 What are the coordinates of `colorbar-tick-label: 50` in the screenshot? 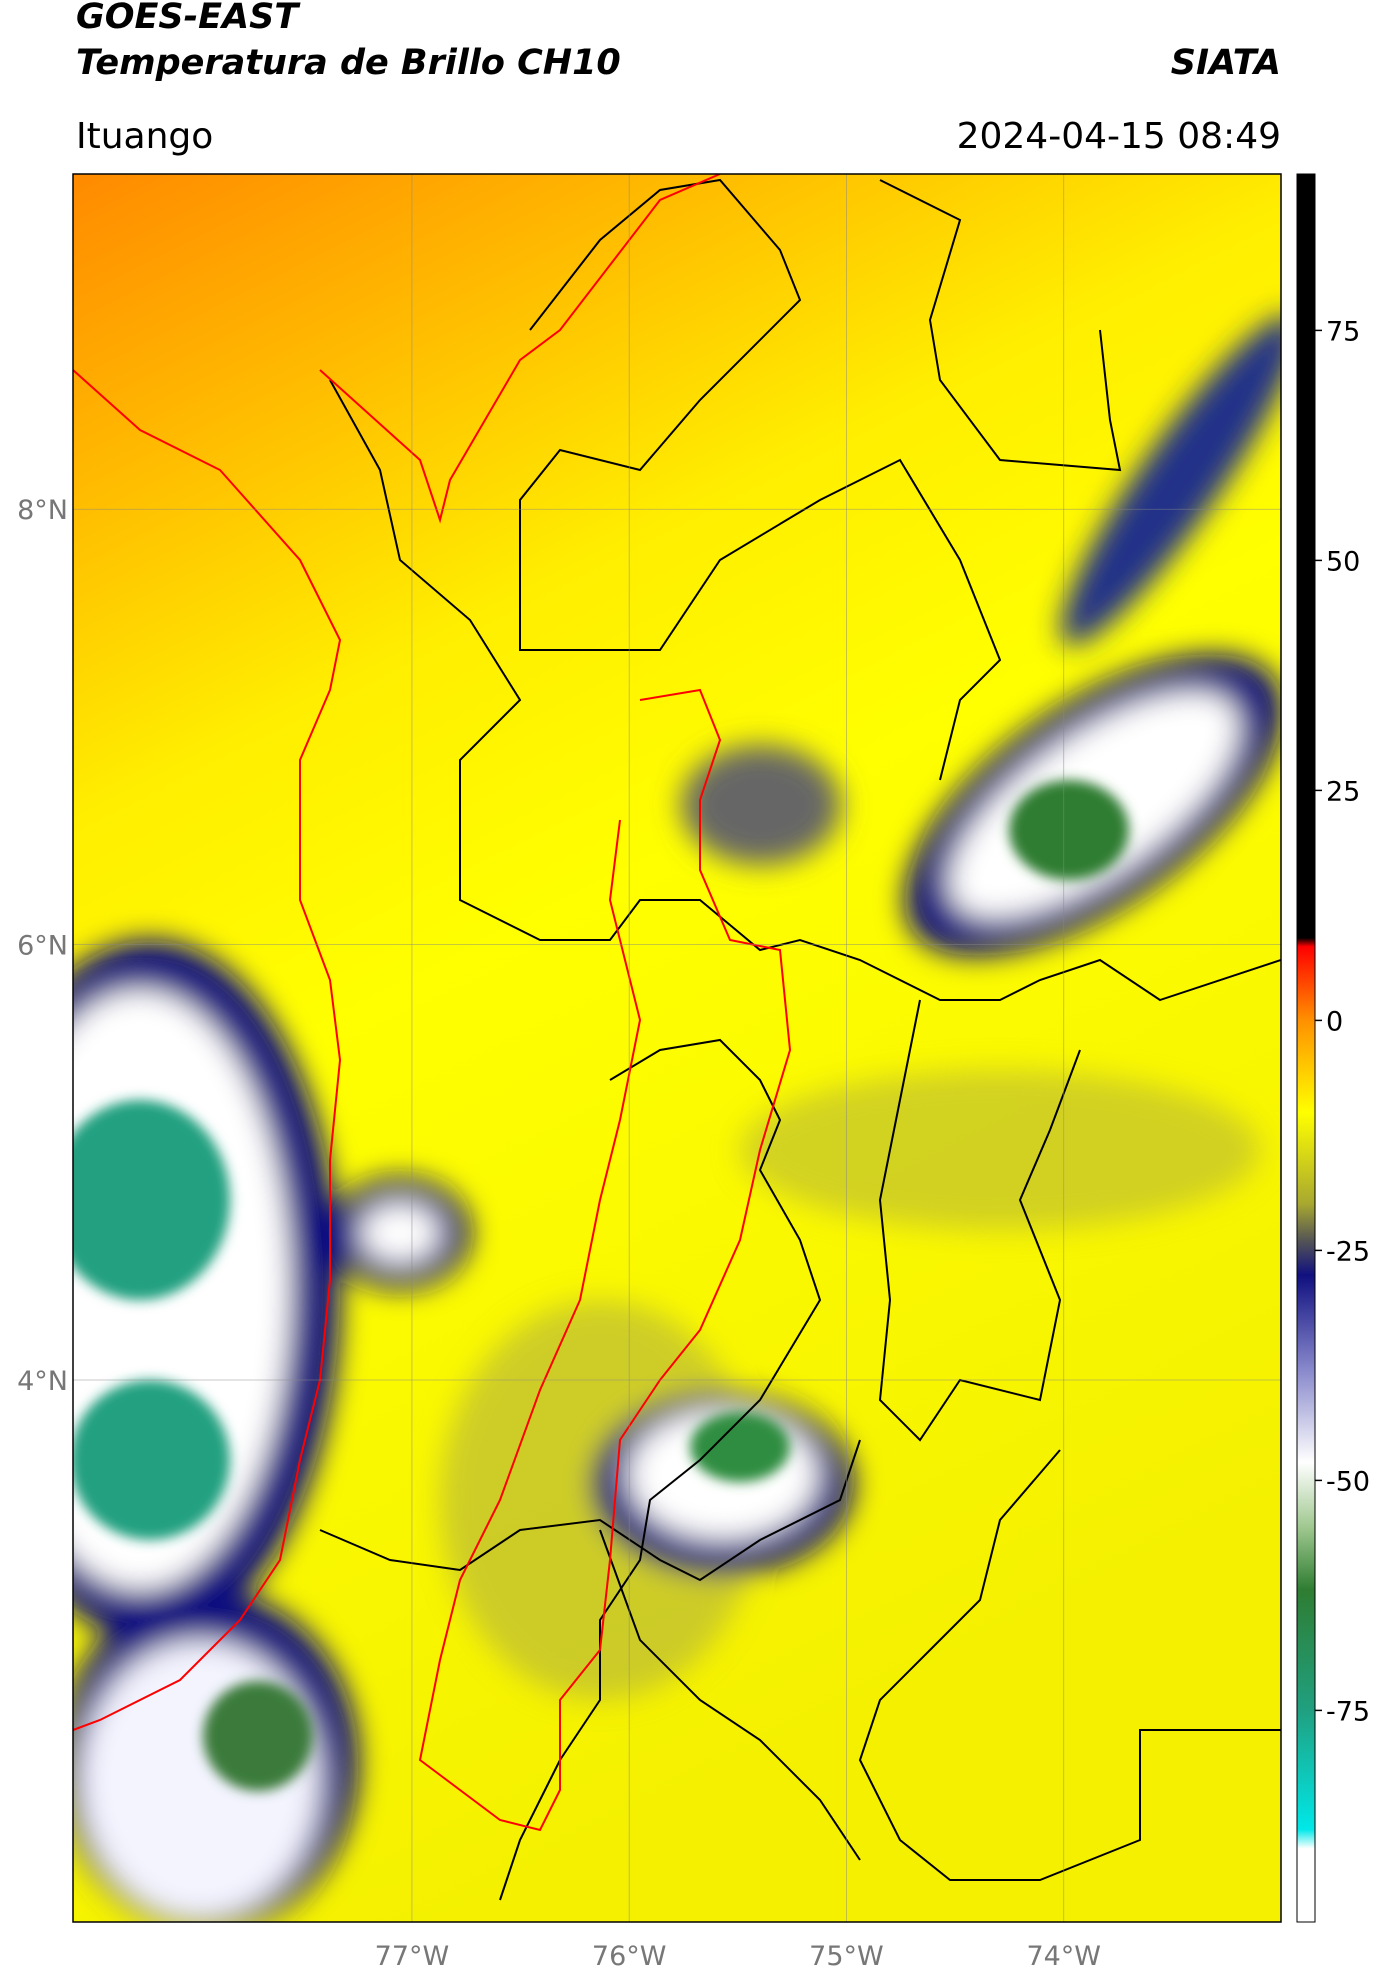 It's located at (1343, 561).